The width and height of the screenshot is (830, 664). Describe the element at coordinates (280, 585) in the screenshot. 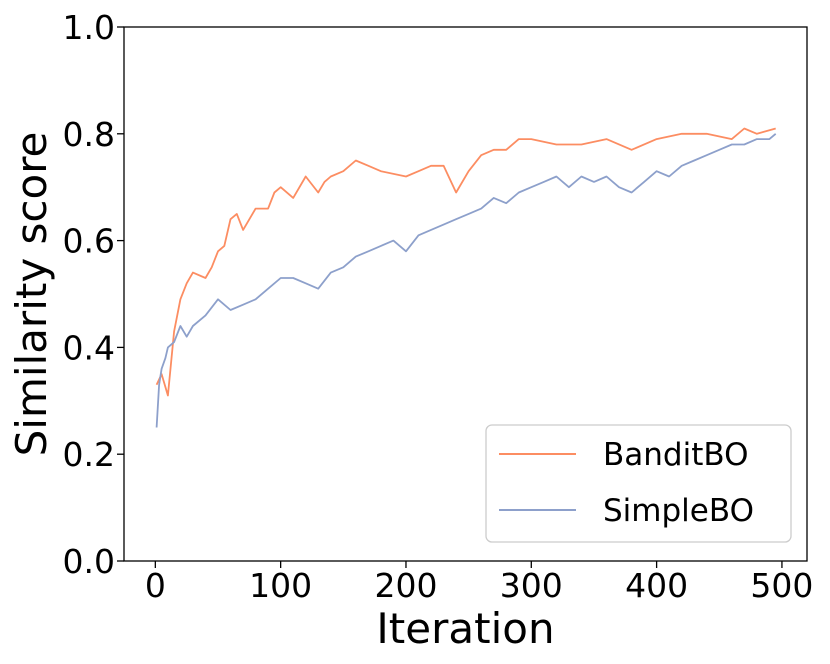

I see `x-tick-label: 100` at that location.